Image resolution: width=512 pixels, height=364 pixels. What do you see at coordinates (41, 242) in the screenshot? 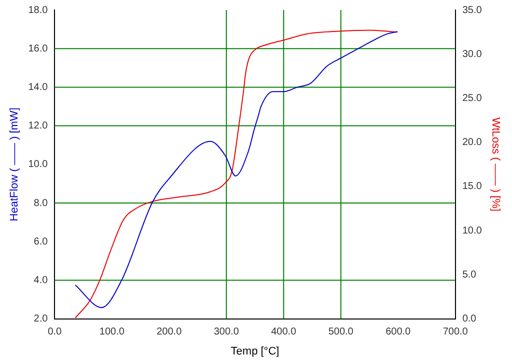
I see `y-tick-label: 6.0` at bounding box center [41, 242].